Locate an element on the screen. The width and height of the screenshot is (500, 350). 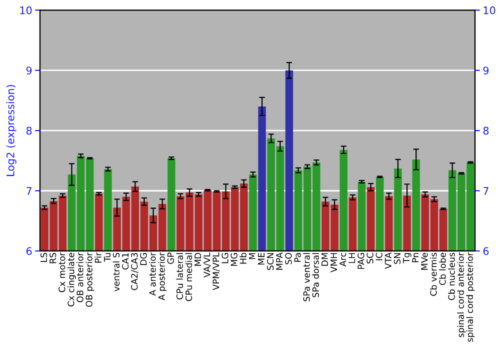
x-tick-label: A posterior is located at coordinates (162, 276).